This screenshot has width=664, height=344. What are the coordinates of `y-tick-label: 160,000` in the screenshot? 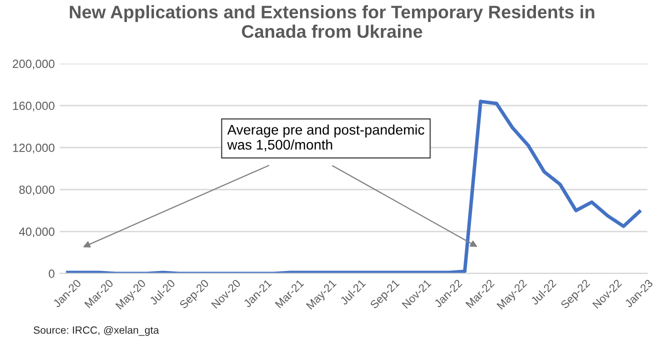 It's located at (33, 107).